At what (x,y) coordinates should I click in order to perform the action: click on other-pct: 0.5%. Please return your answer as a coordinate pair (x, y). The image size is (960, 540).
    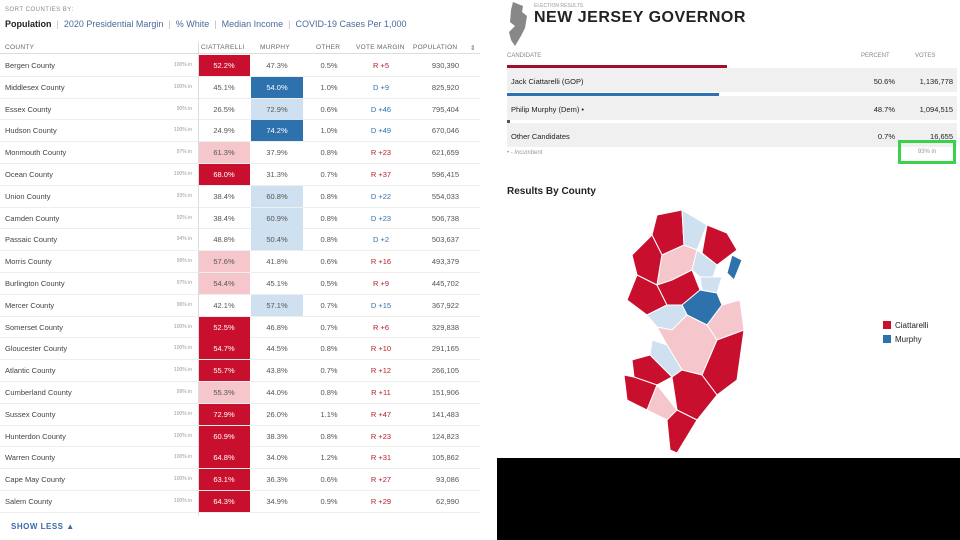
    Looking at the image, I should click on (329, 283).